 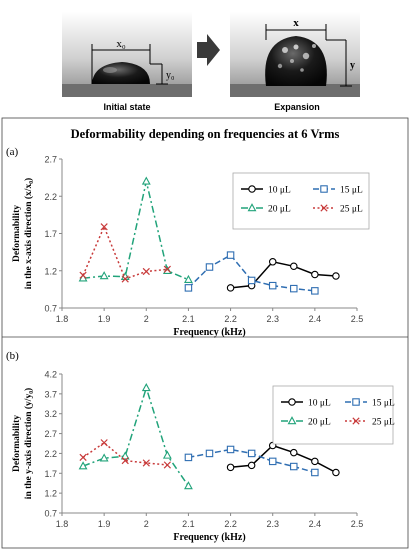 What do you see at coordinates (170, 75) in the screenshot?
I see `initial-y0-label: y₀` at bounding box center [170, 75].